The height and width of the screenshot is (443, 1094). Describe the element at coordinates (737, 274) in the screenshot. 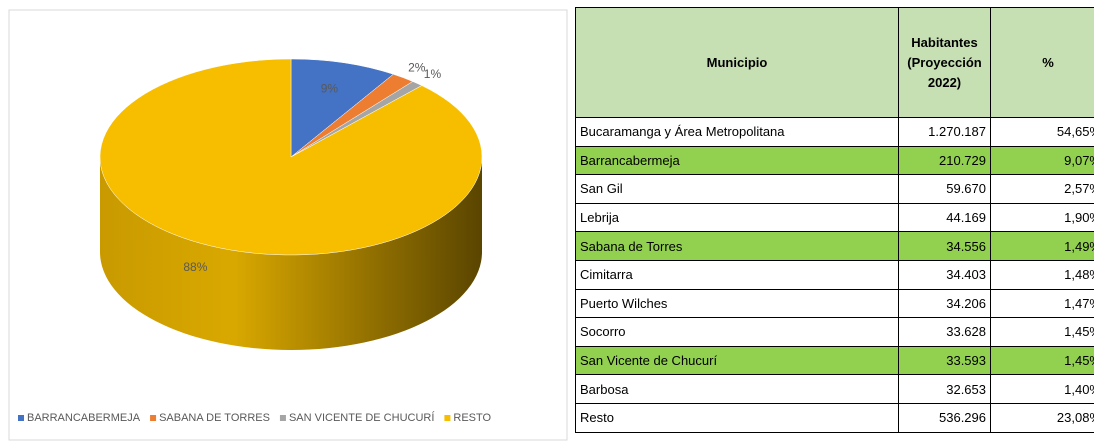

I see `table-cell: Cimitarra` at that location.